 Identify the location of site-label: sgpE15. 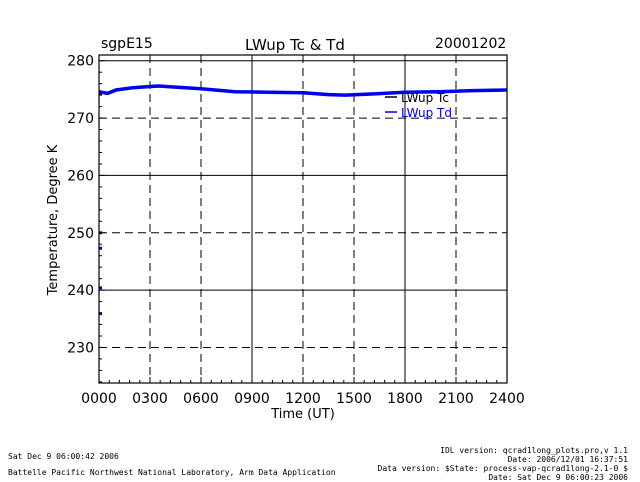
(127, 44).